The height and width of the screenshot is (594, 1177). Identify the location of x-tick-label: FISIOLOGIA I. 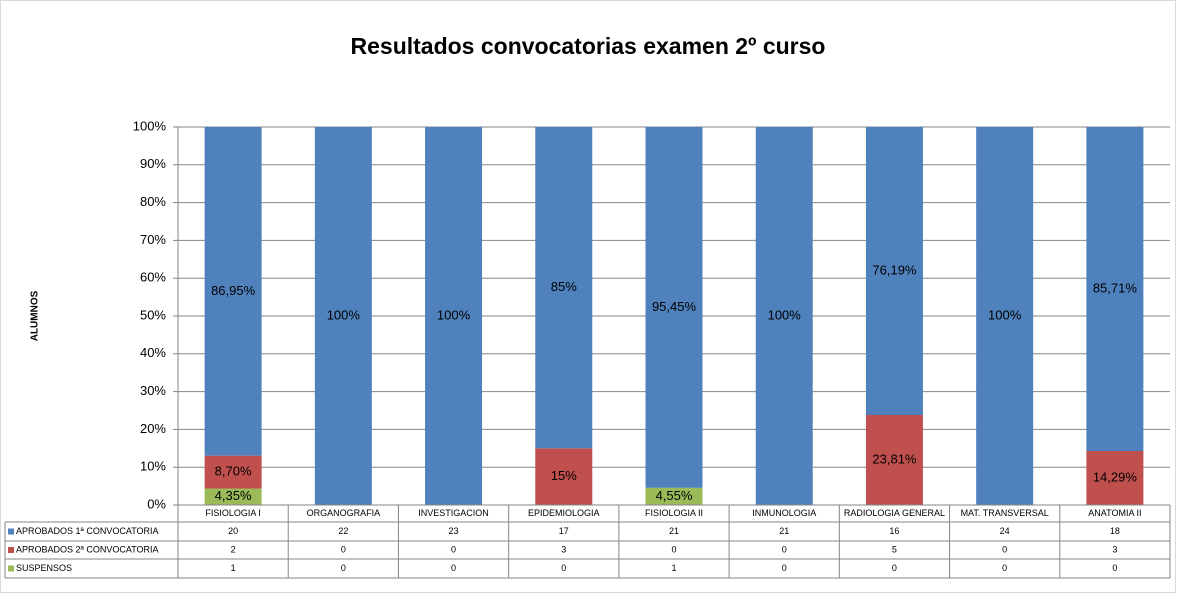
(233, 513).